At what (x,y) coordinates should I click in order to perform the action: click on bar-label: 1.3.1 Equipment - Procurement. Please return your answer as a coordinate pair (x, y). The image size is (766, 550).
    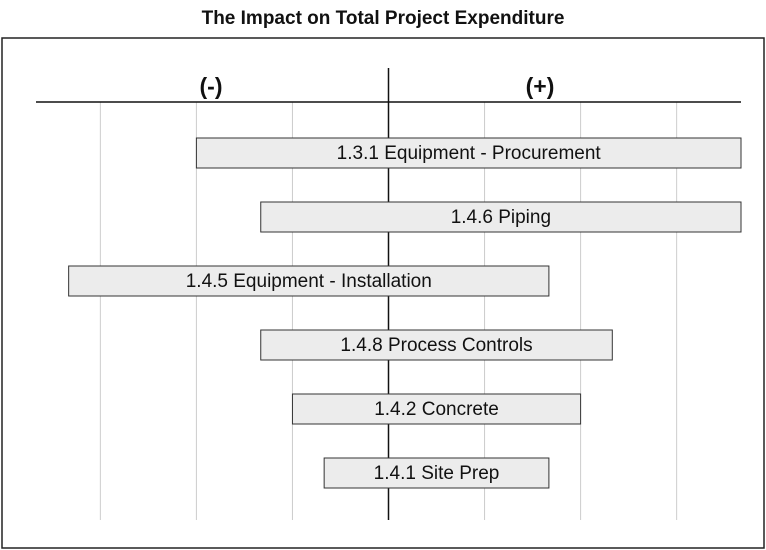
    Looking at the image, I should click on (469, 153).